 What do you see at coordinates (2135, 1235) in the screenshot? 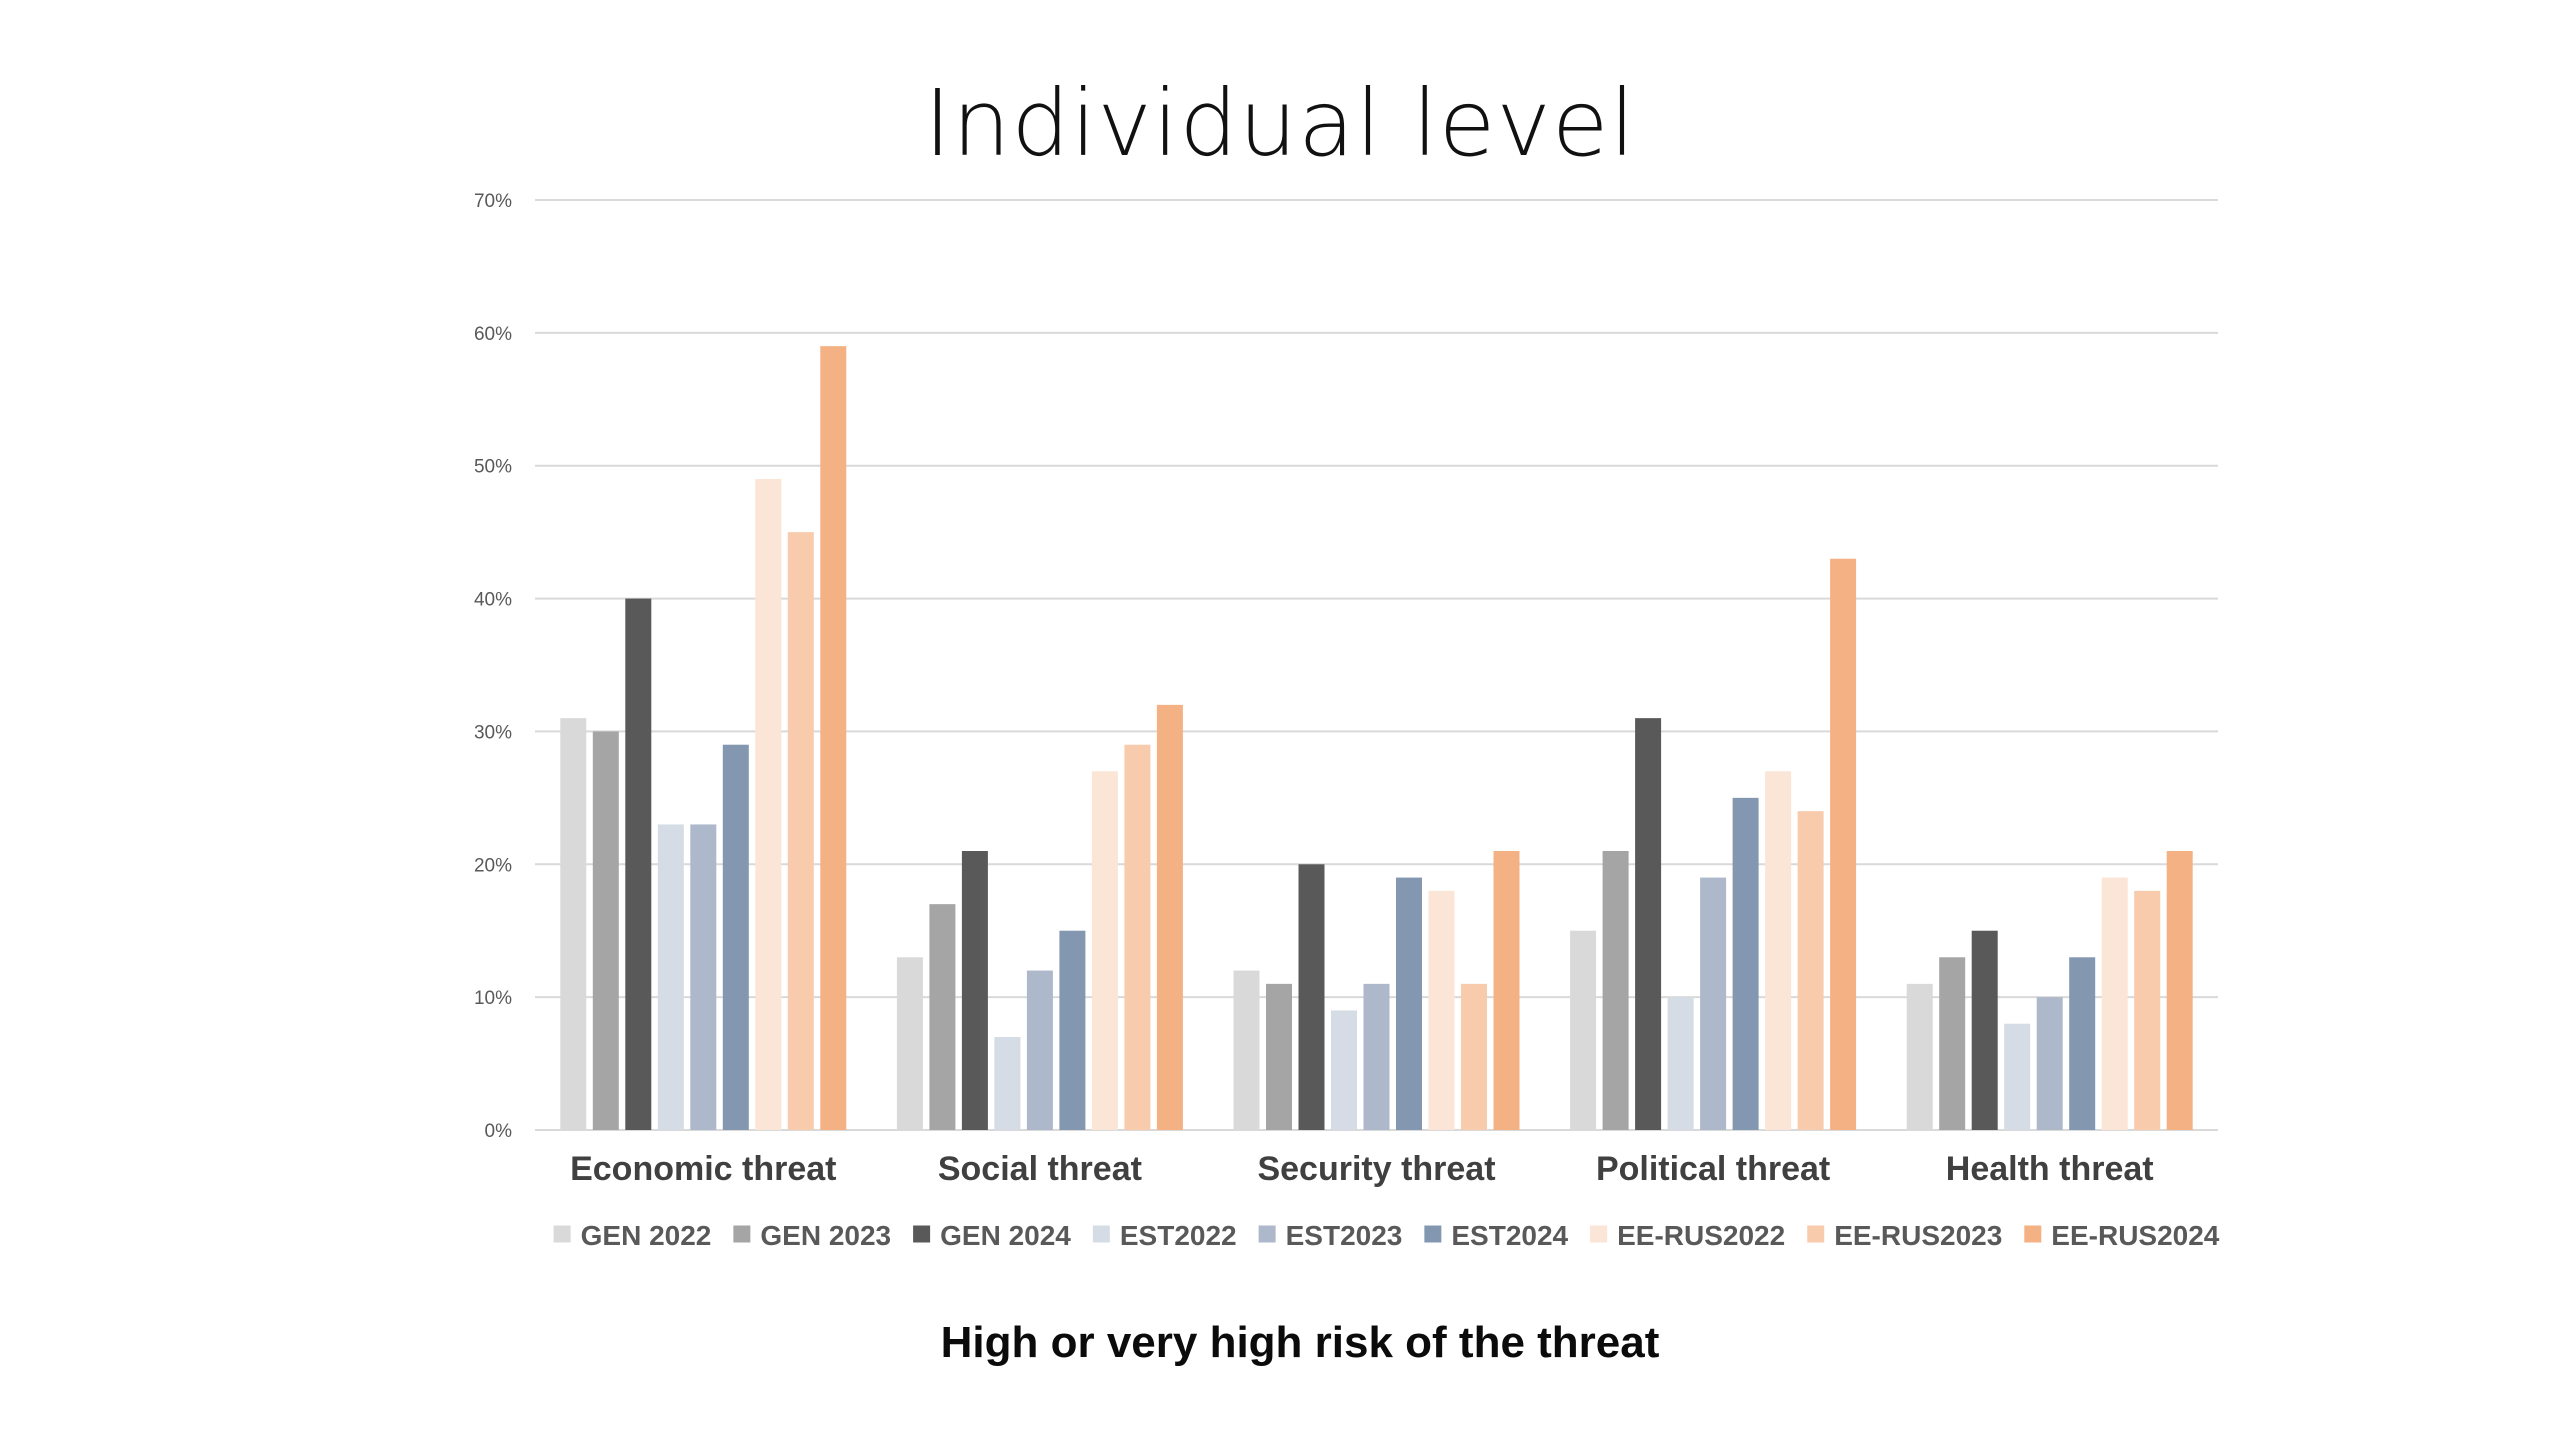
I see `legend-label: EE-RUS2024` at bounding box center [2135, 1235].